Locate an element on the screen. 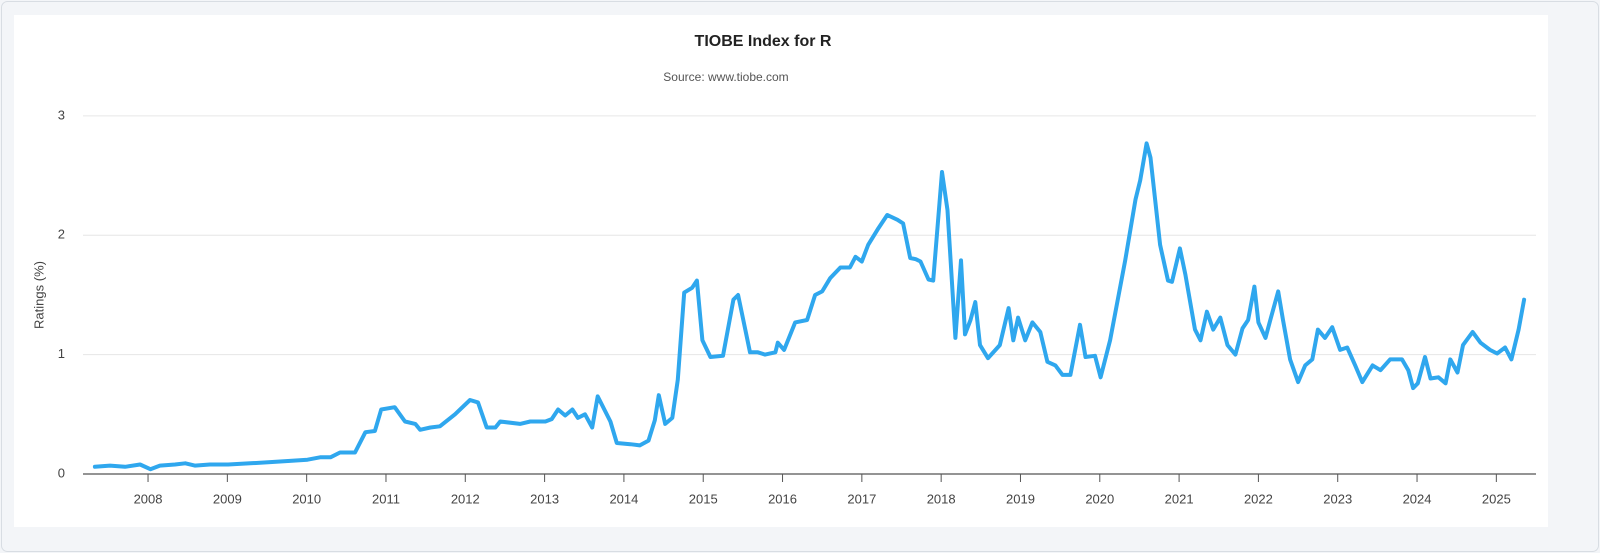  x-tick-label: 2021 is located at coordinates (1179, 498).